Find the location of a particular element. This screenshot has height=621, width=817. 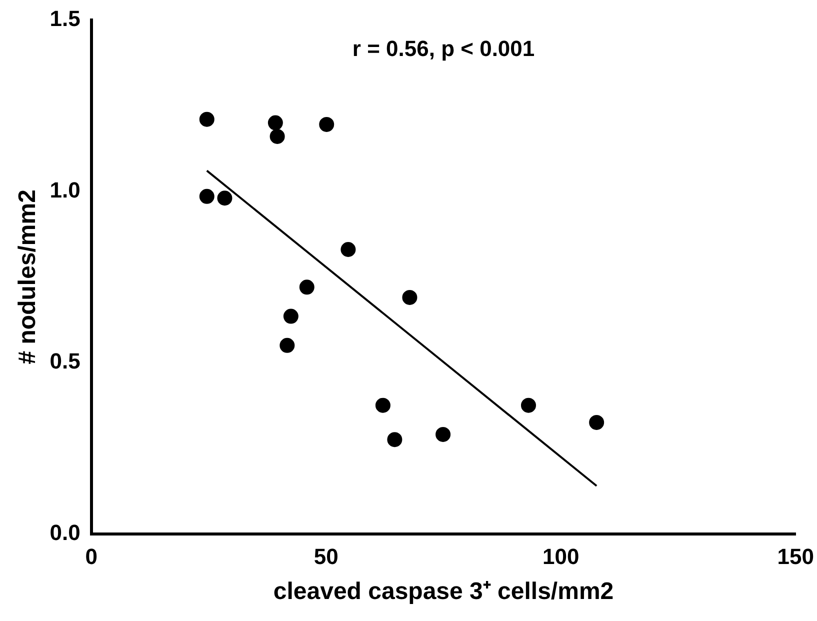

x-tick-label: 0 is located at coordinates (91, 557).